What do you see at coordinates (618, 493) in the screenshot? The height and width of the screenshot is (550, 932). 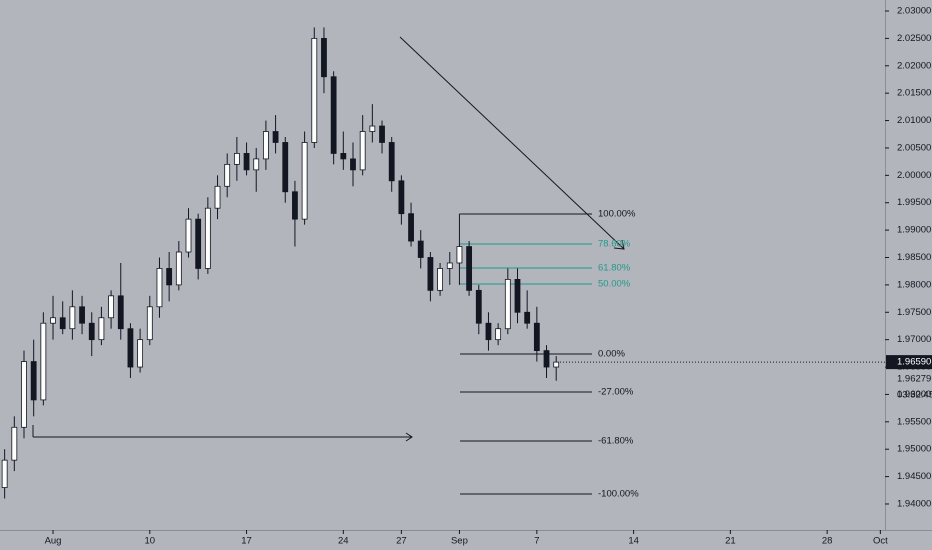 I see `fib-level-label: -100.00%` at bounding box center [618, 493].